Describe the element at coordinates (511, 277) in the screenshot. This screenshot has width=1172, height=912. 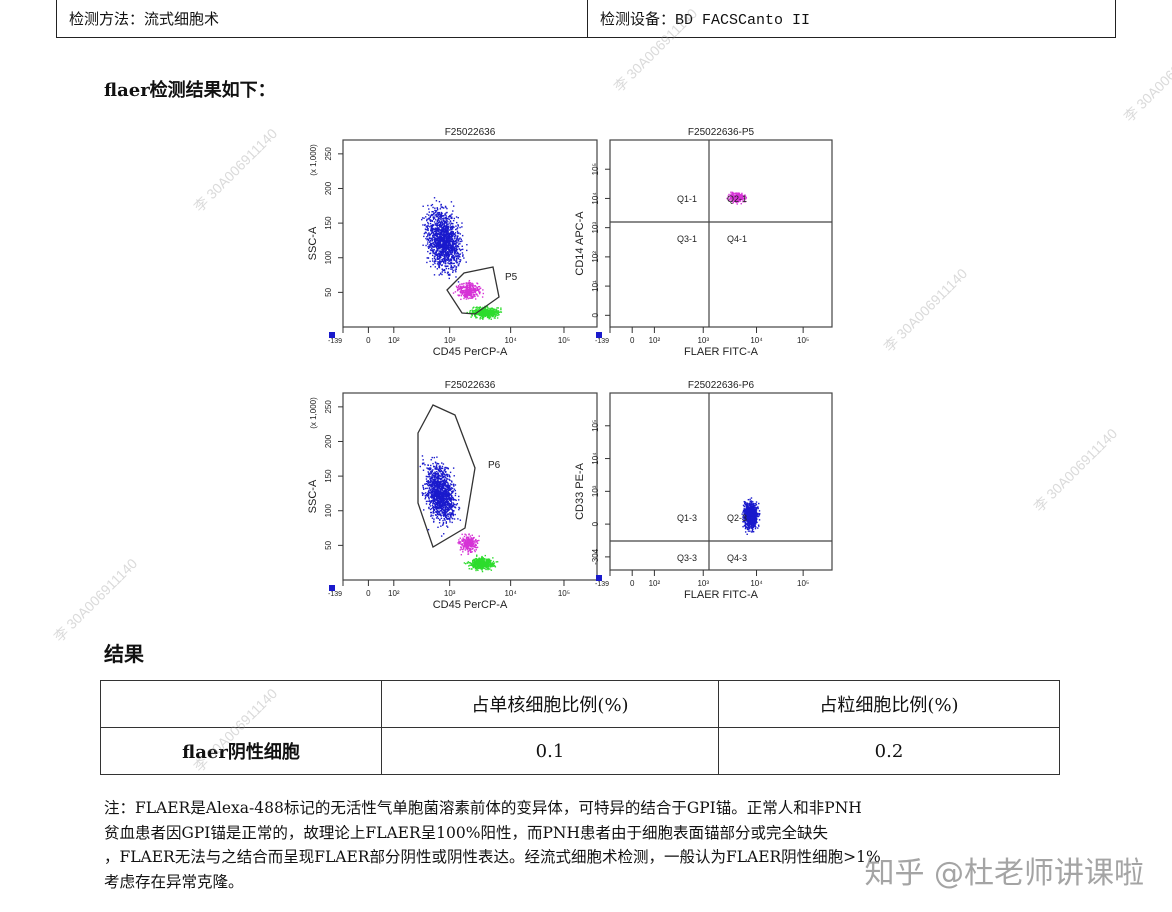
I see `gate-label: P5` at that location.